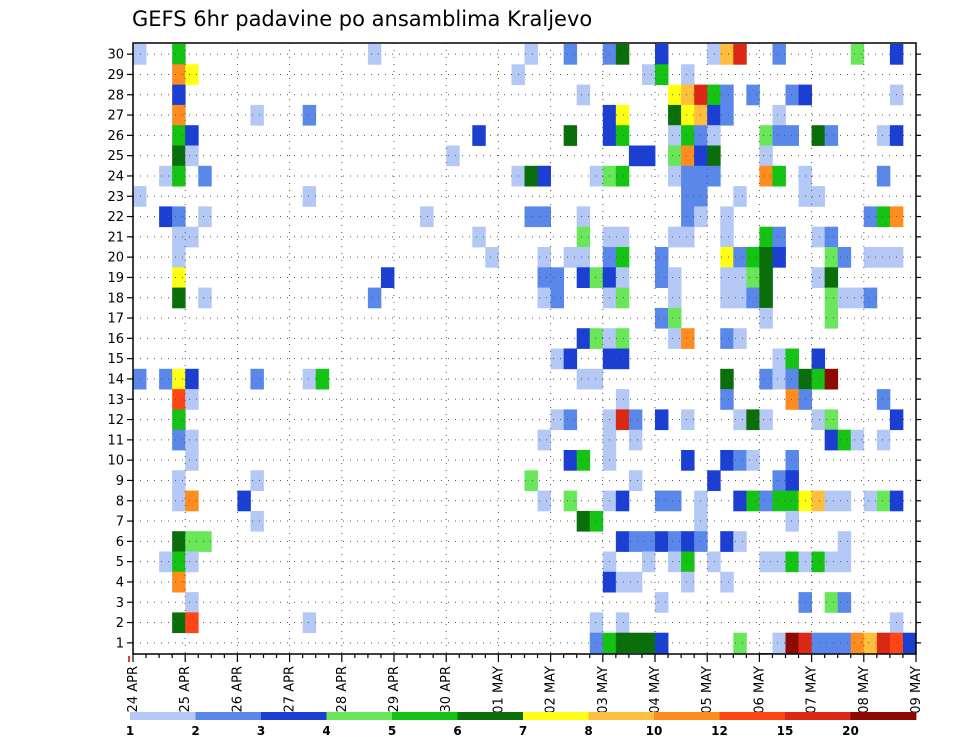 Image resolution: width=960 pixels, height=742 pixels. What do you see at coordinates (850, 731) in the screenshot?
I see `colorbar-label: 20` at bounding box center [850, 731].